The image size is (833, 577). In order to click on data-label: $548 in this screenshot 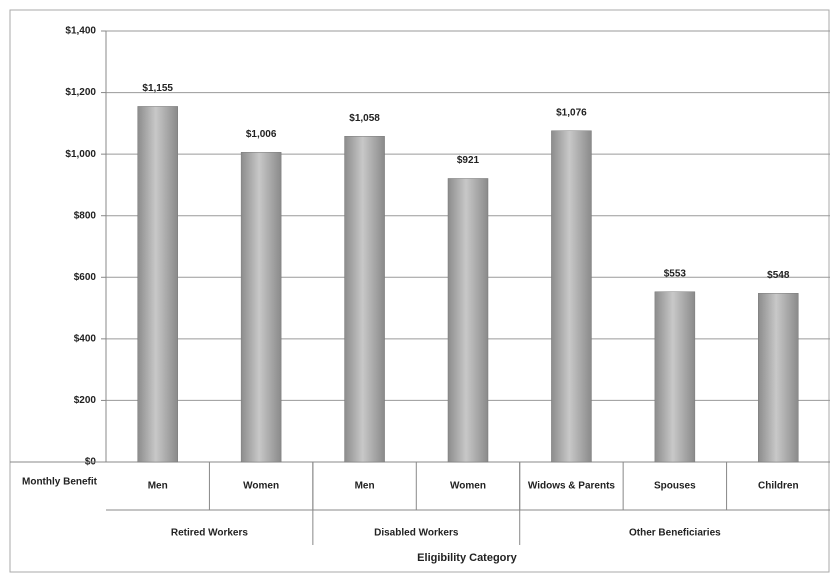, I will do `click(778, 275)`.